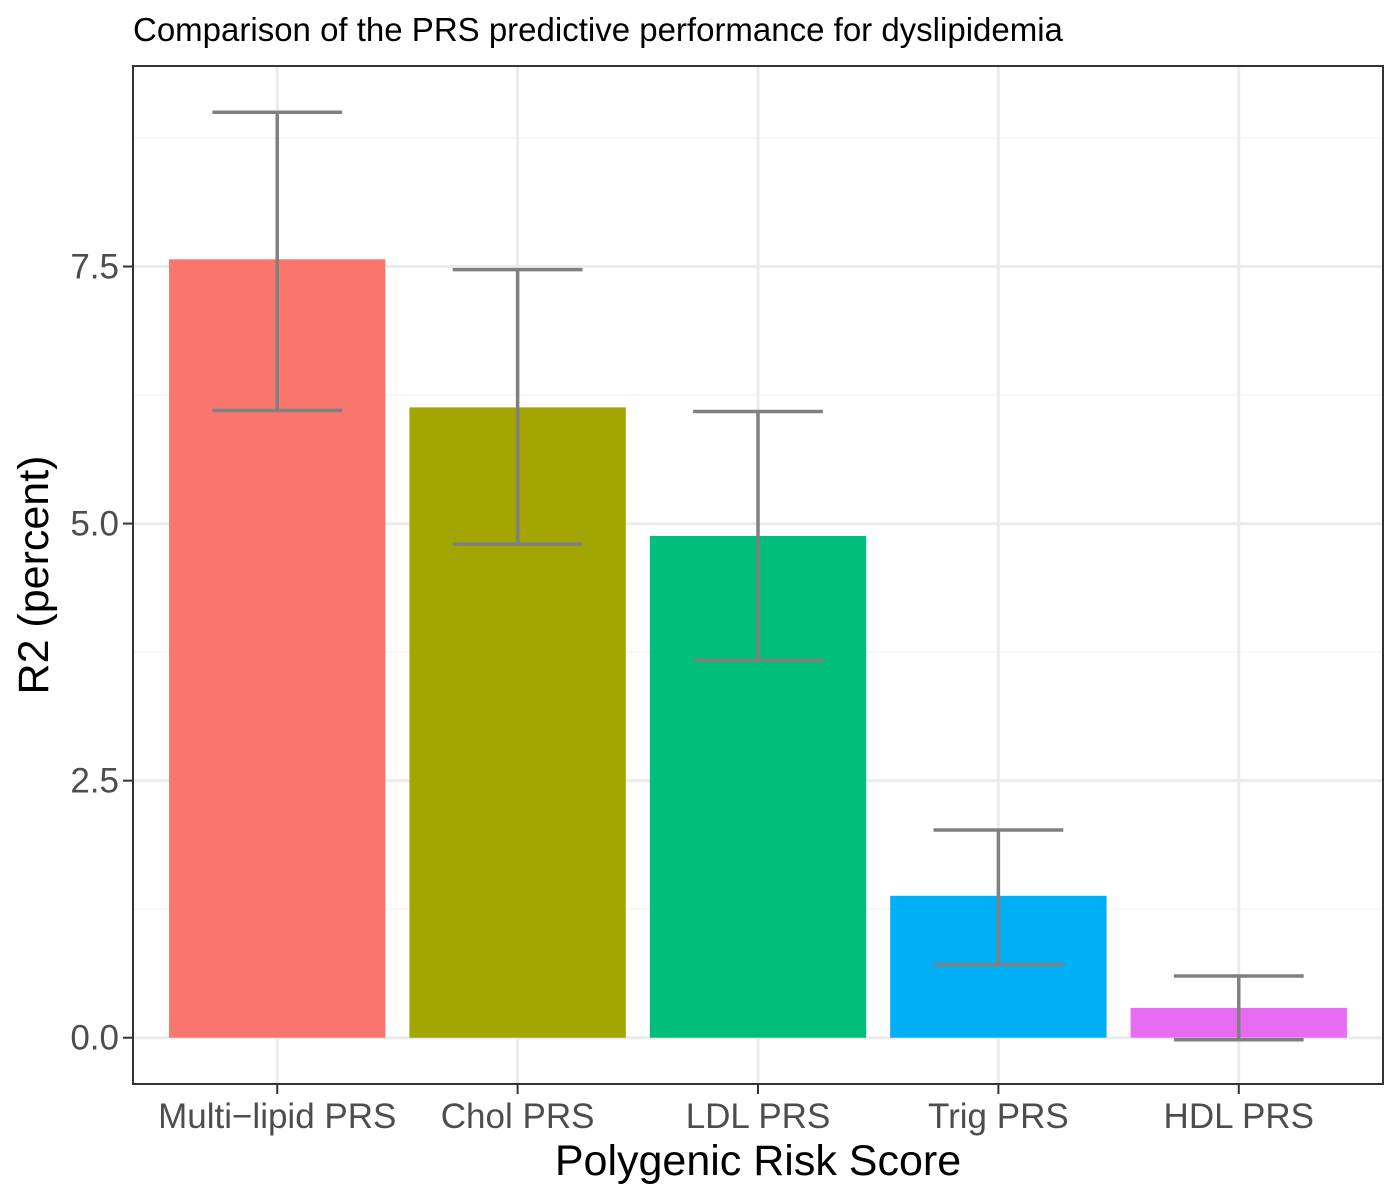  Describe the element at coordinates (758, 1116) in the screenshot. I see `x-tick-label: LDL PRS` at that location.